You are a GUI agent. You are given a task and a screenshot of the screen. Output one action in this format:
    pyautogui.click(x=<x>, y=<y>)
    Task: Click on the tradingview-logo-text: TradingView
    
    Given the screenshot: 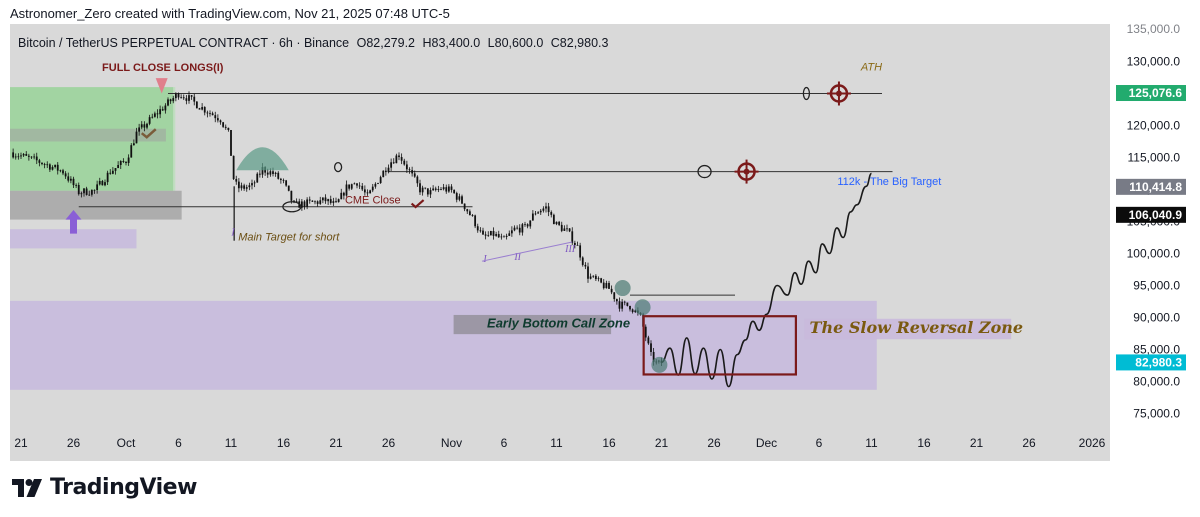 What is the action you would take?
    pyautogui.click(x=123, y=487)
    